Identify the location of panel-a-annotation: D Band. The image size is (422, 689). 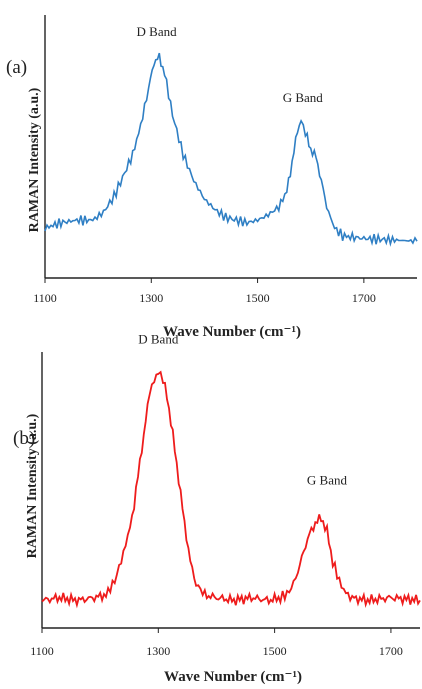
(157, 31).